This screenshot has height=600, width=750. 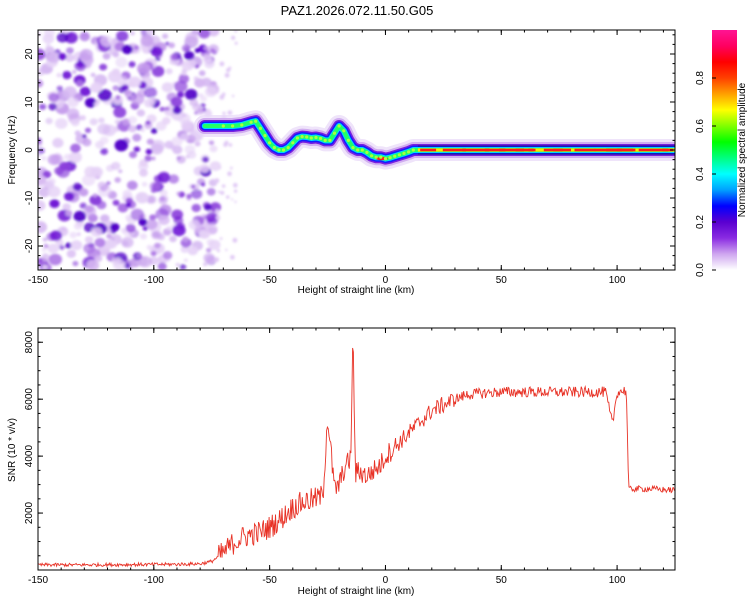 What do you see at coordinates (386, 580) in the screenshot?
I see `snr-xtick-label: 0` at bounding box center [386, 580].